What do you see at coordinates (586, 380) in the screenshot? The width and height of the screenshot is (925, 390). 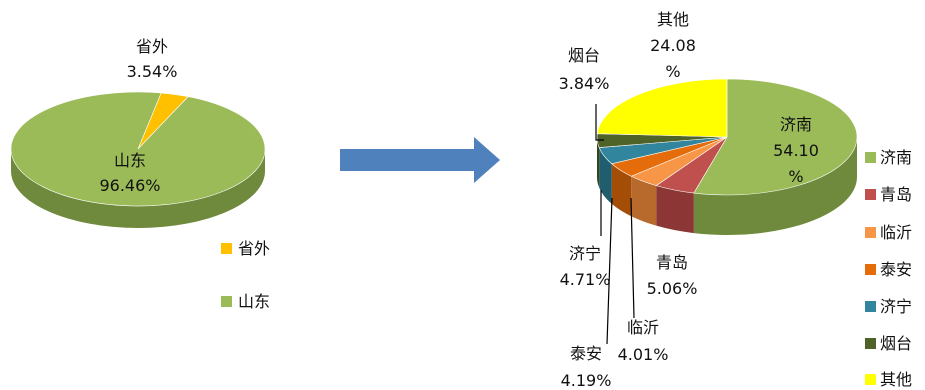 I see `pie2-label-泰安-line-1: 4.19%` at bounding box center [586, 380].